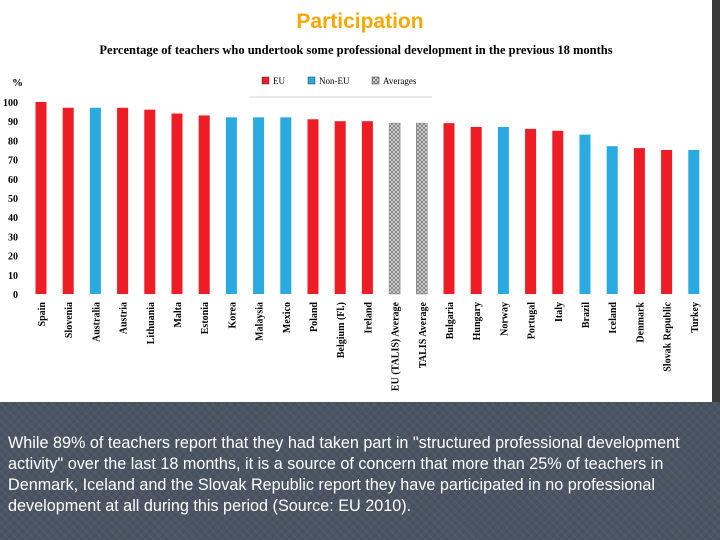 This screenshot has width=720, height=540. Describe the element at coordinates (124, 318) in the screenshot. I see `x-tick-label: Austria` at that location.